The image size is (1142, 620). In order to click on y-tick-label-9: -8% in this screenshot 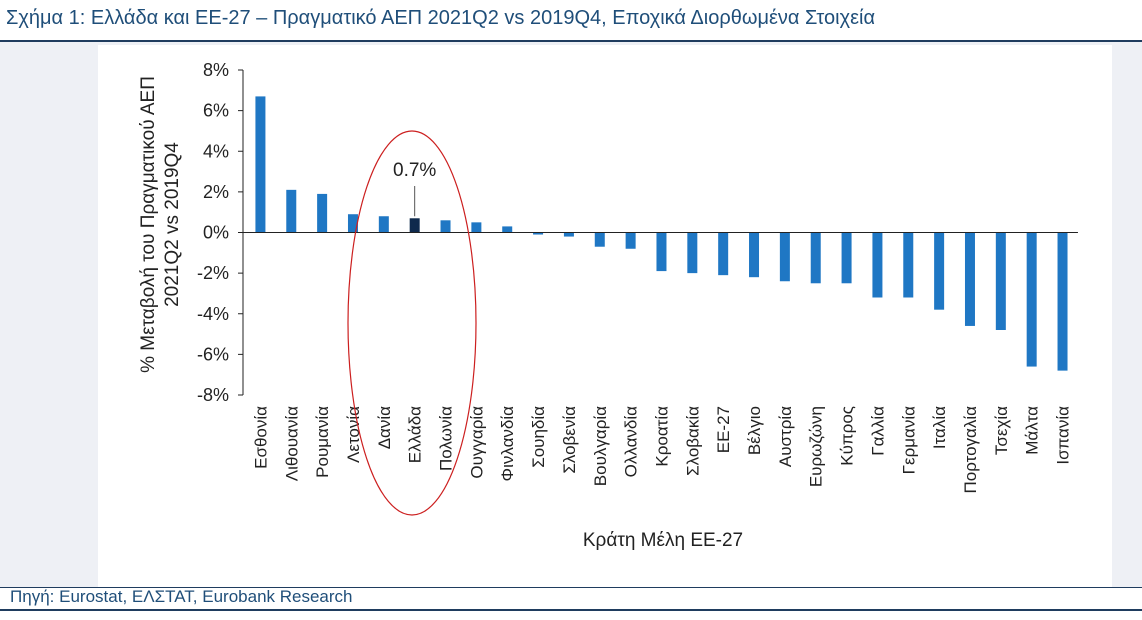, I will do `click(213, 395)`.